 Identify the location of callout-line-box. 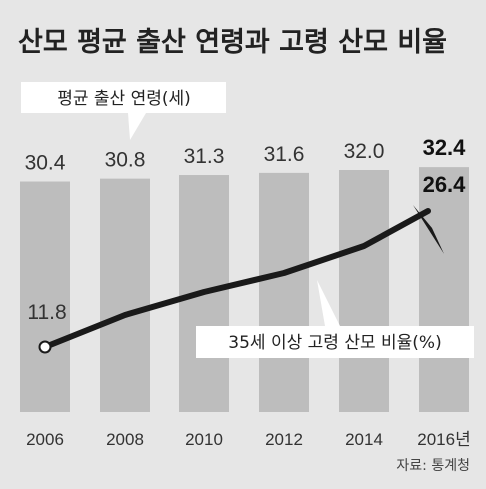
(335, 319).